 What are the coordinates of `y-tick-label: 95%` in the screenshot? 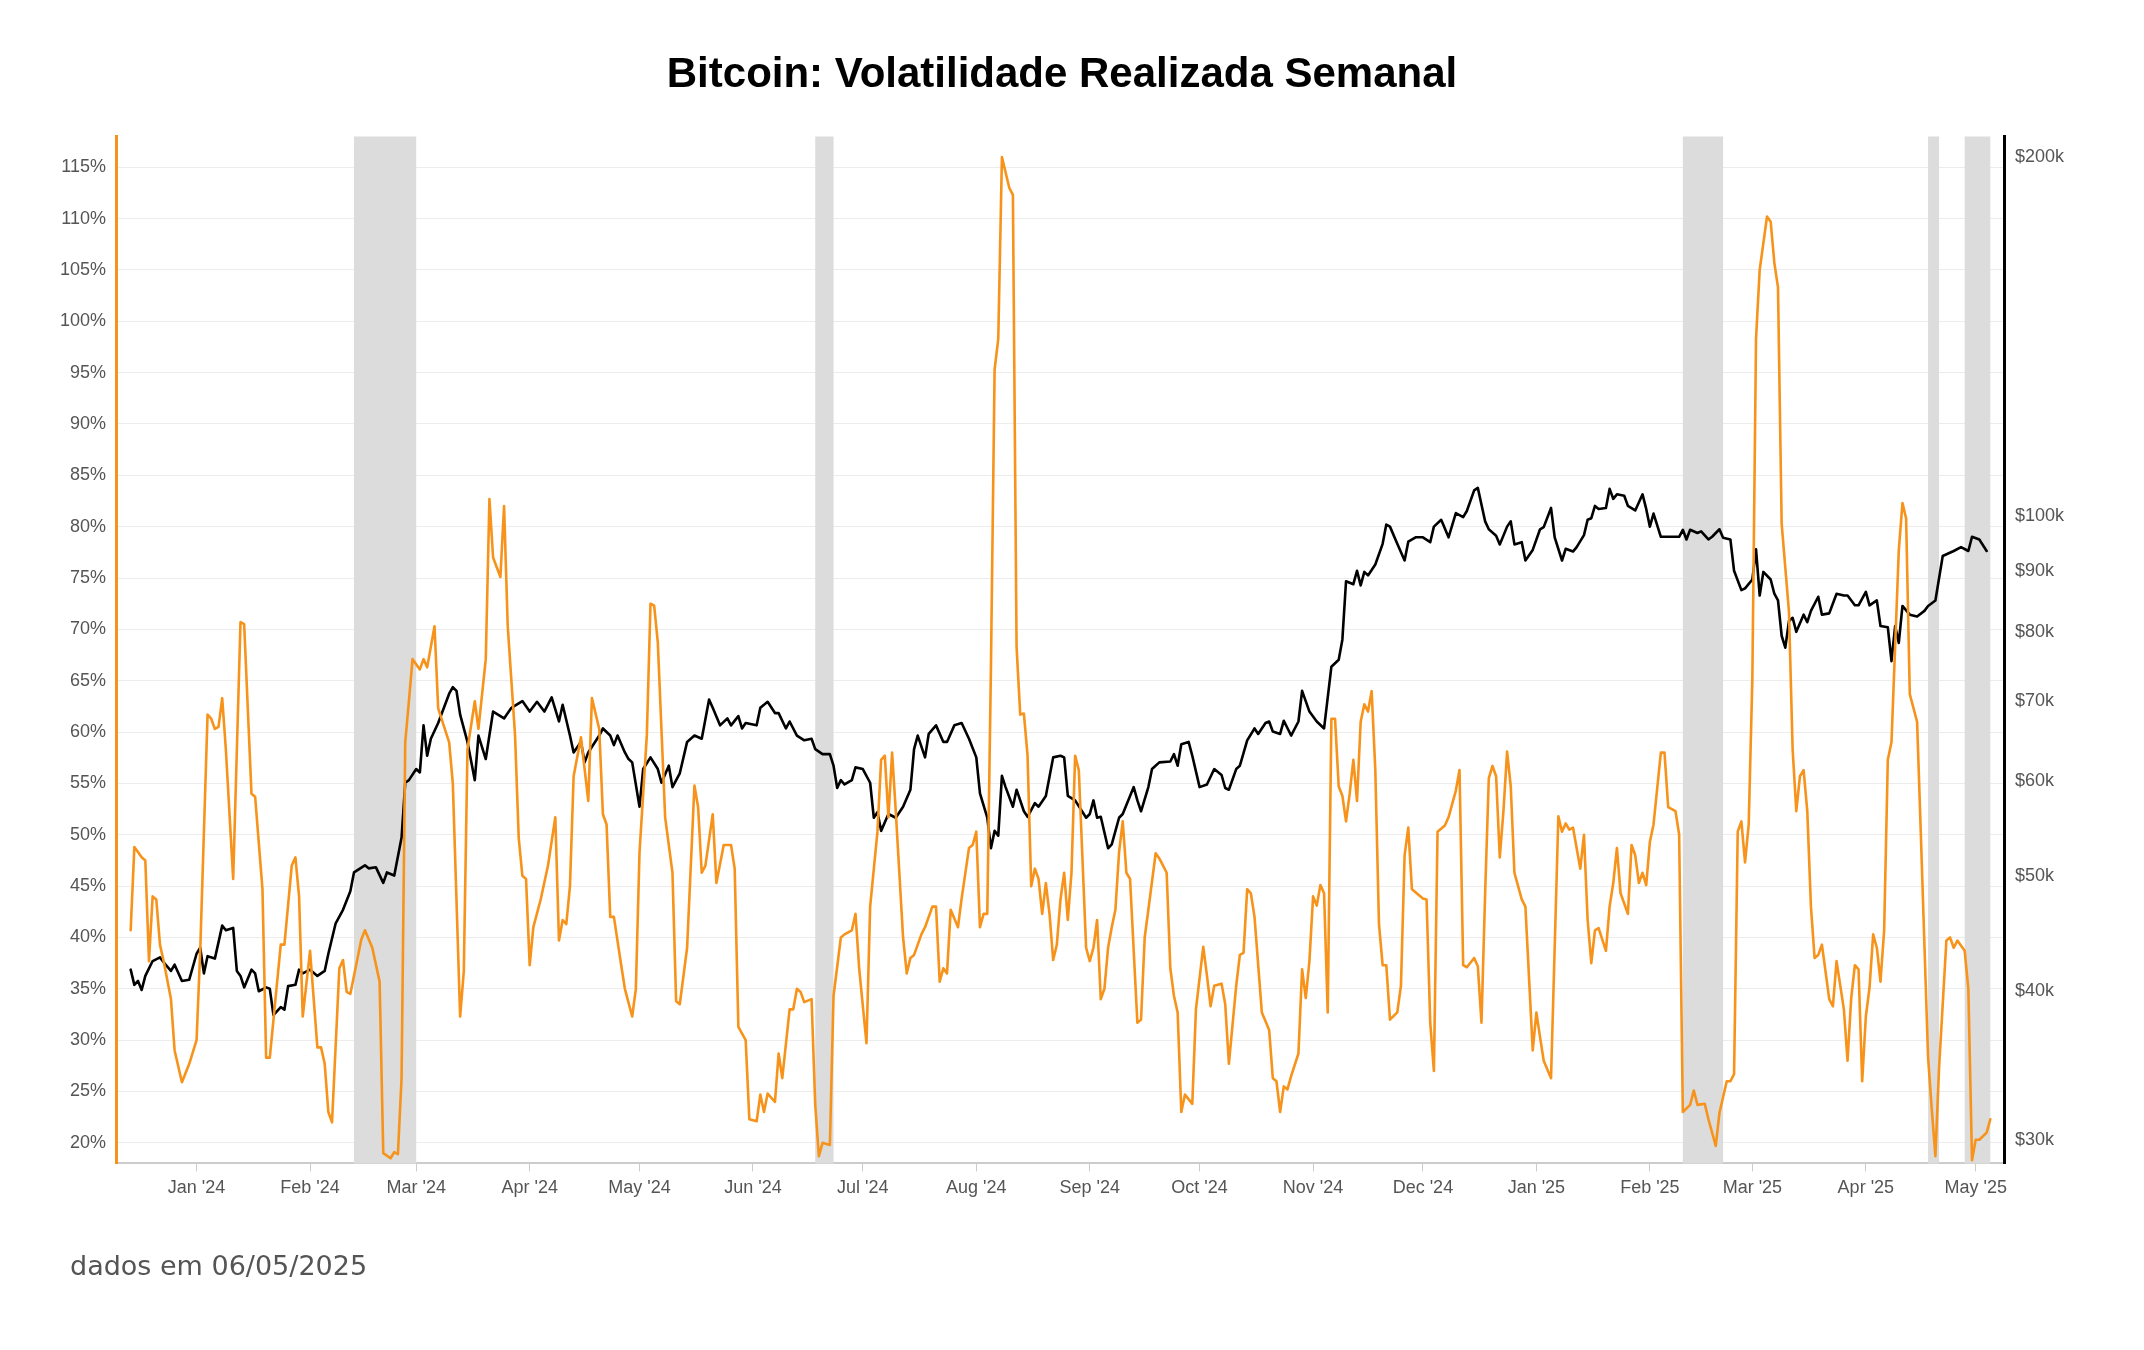 It's located at (88, 371).